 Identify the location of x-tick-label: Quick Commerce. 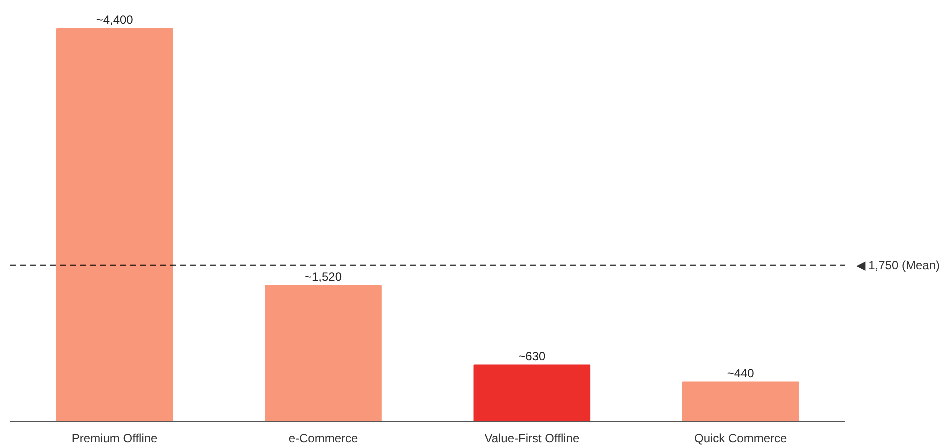
(741, 439).